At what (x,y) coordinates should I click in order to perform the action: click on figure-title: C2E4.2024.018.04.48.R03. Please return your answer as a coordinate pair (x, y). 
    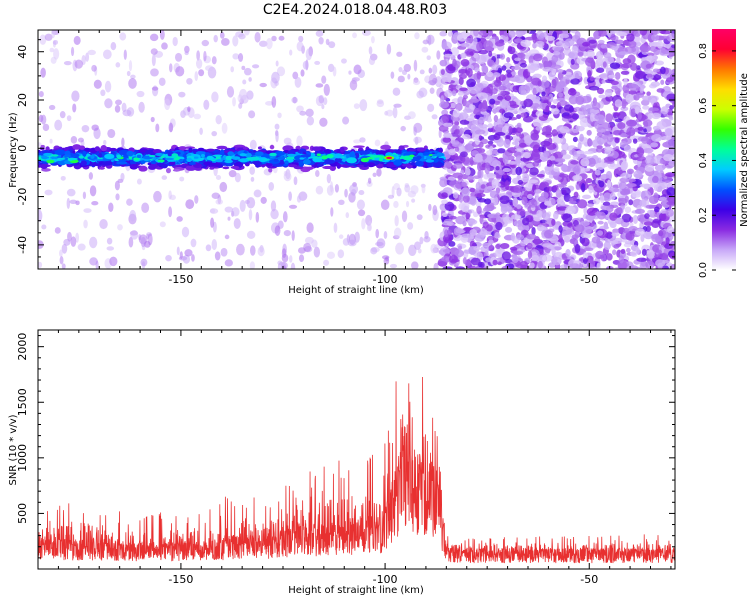
    Looking at the image, I should click on (355, 10).